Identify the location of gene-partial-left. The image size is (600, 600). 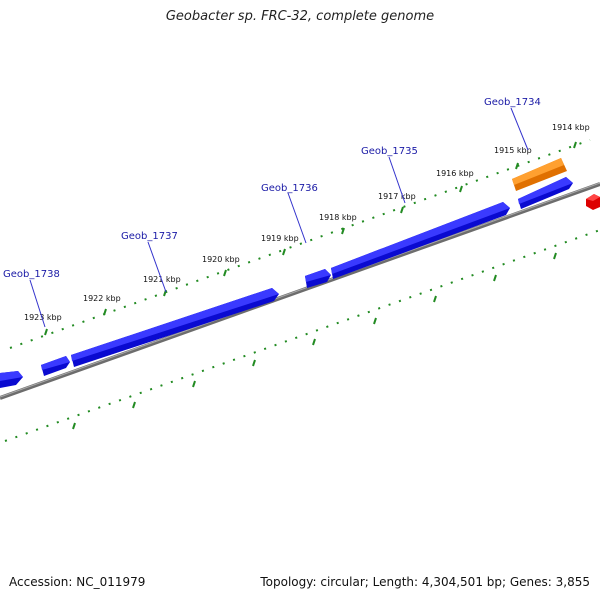
(11, 379).